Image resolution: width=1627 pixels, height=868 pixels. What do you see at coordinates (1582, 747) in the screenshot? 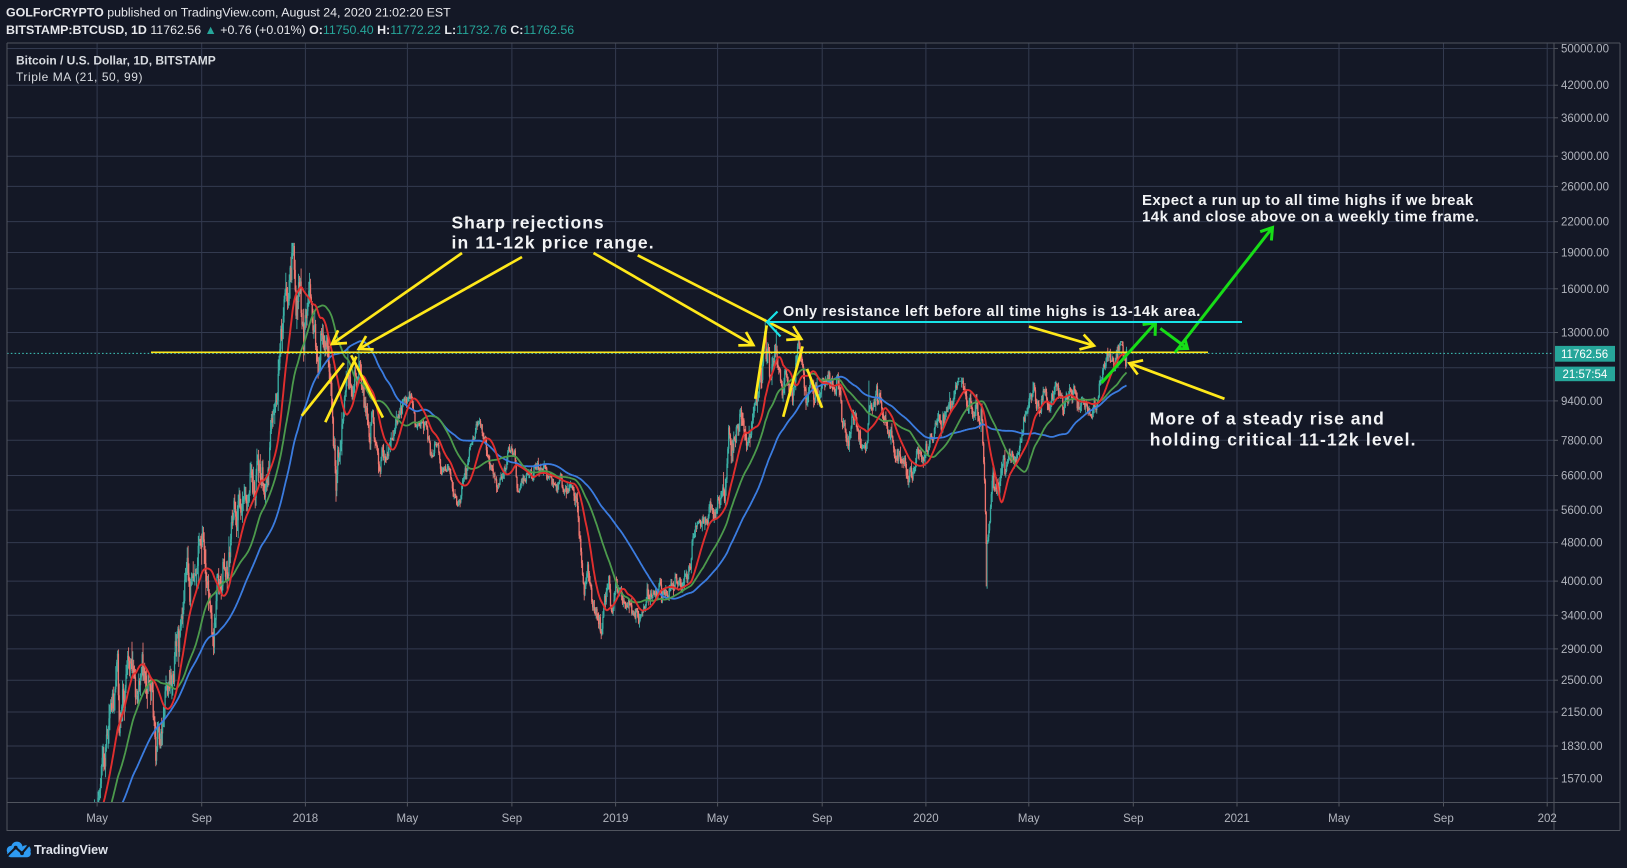
I see `svg-text: 1830.00` at bounding box center [1582, 747].